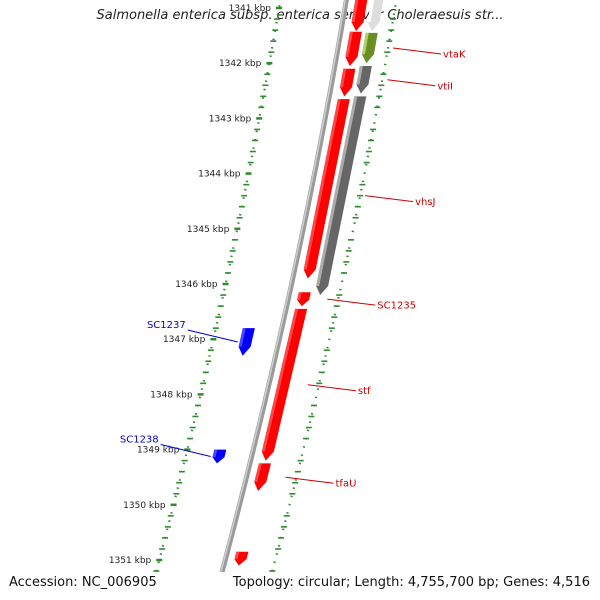 The height and width of the screenshot is (600, 600). Describe the element at coordinates (158, 451) in the screenshot. I see `tick-label: 1349 kbp` at that location.